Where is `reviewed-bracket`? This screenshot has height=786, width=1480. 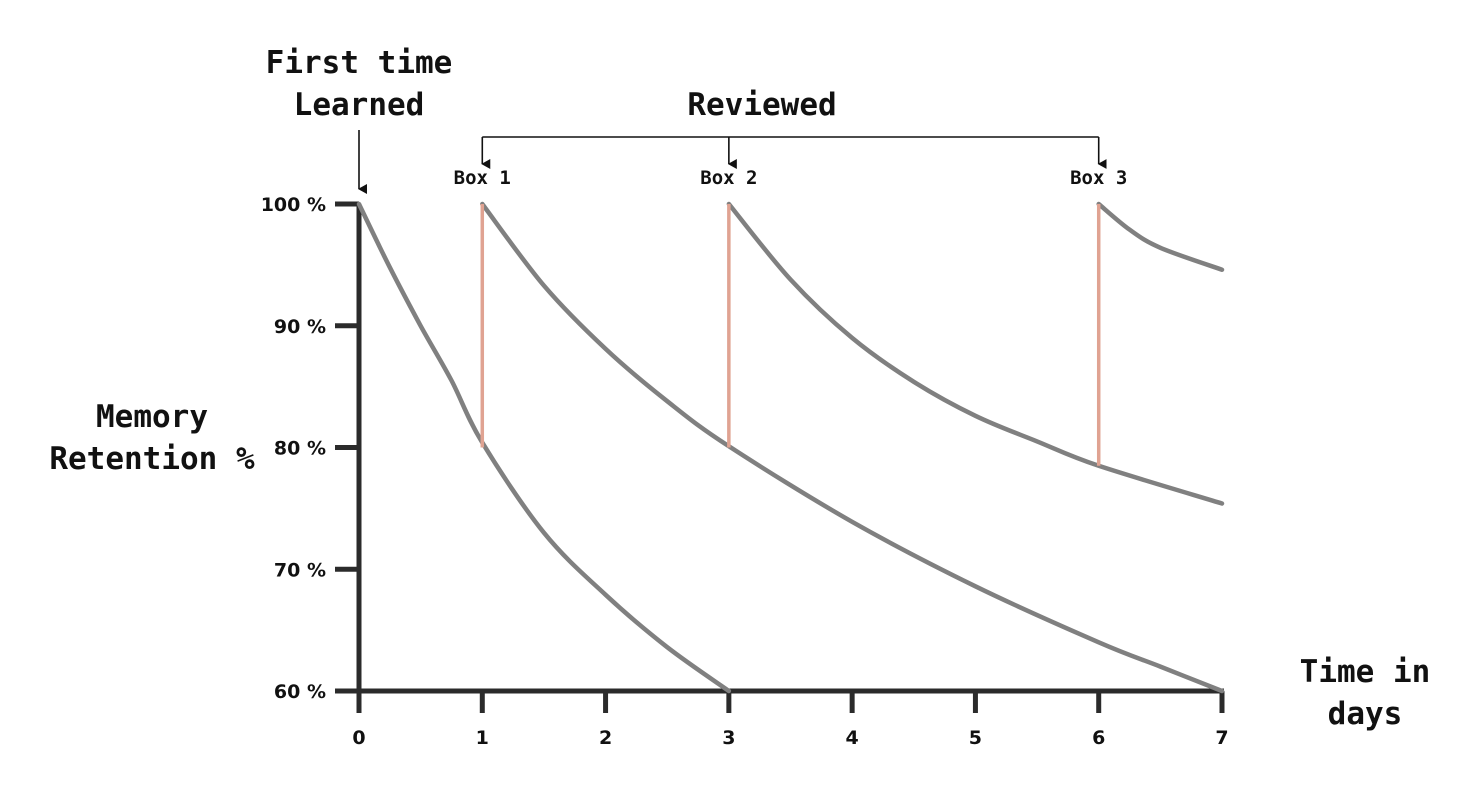 reviewed-bracket is located at coordinates (794, 152).